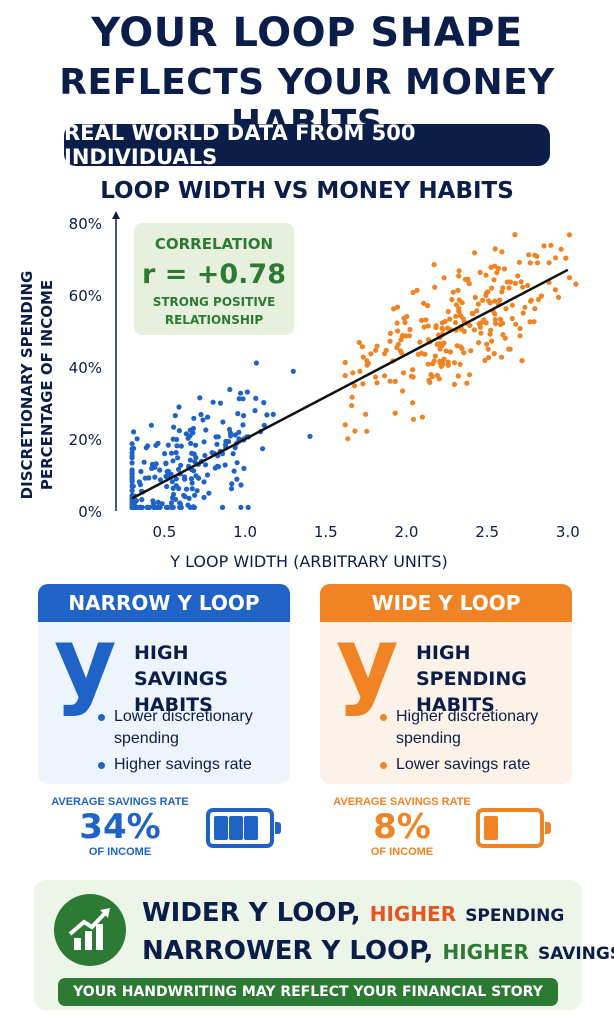  Describe the element at coordinates (513, 828) in the screenshot. I see `battery-low-icon` at that location.